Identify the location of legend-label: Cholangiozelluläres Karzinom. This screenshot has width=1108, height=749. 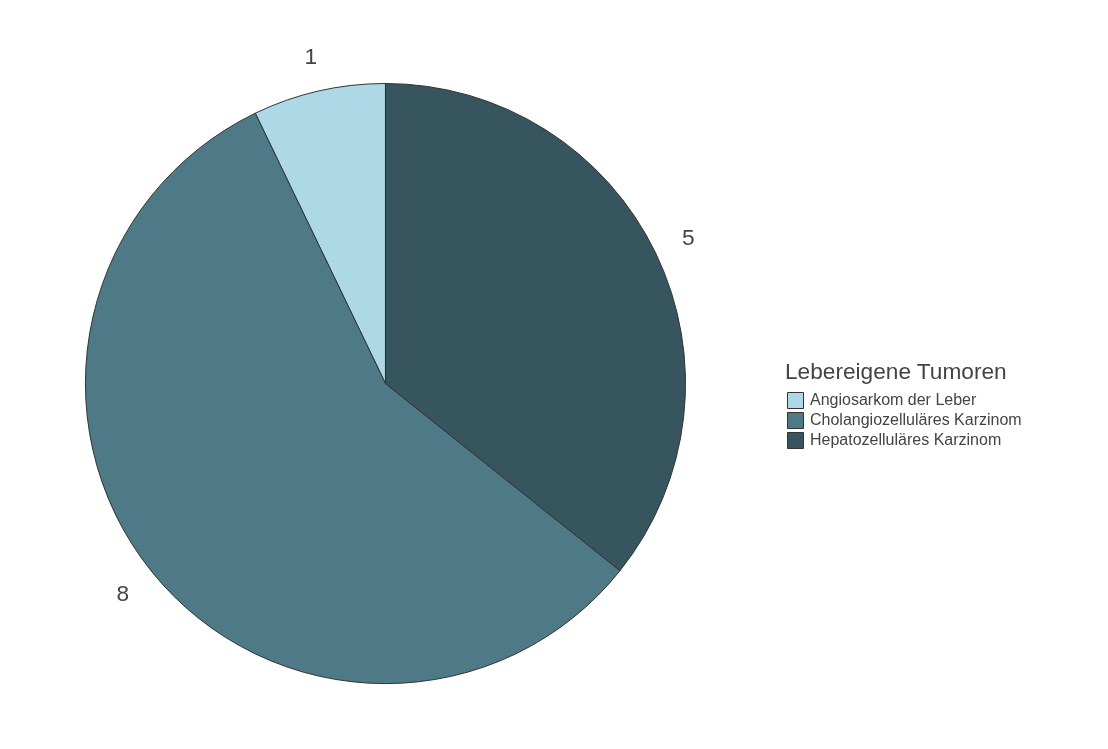
(916, 420).